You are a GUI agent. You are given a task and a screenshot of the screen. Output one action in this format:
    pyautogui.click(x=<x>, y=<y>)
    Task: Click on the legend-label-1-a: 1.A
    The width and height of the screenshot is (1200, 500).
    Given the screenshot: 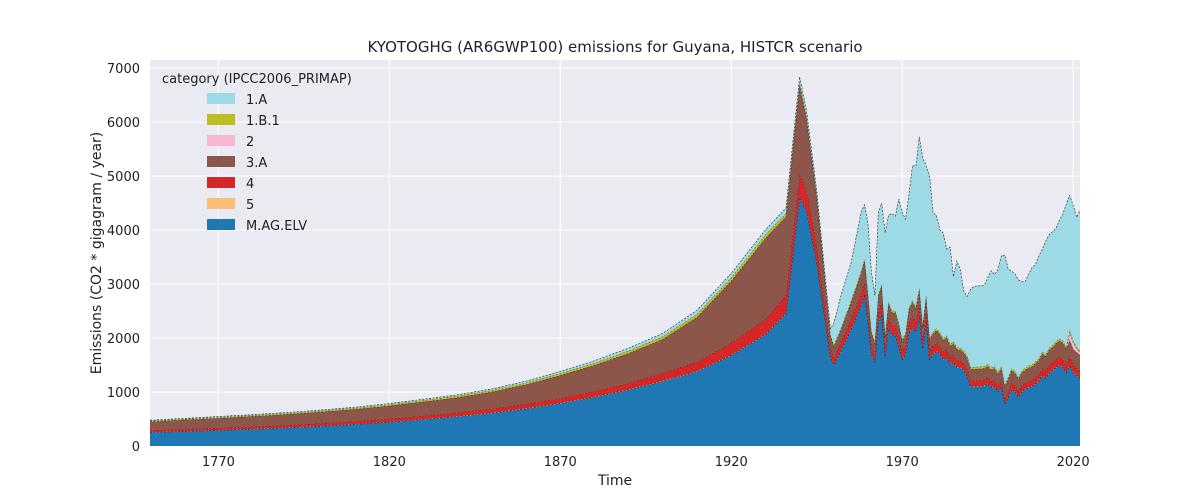 What is the action you would take?
    pyautogui.click(x=256, y=100)
    